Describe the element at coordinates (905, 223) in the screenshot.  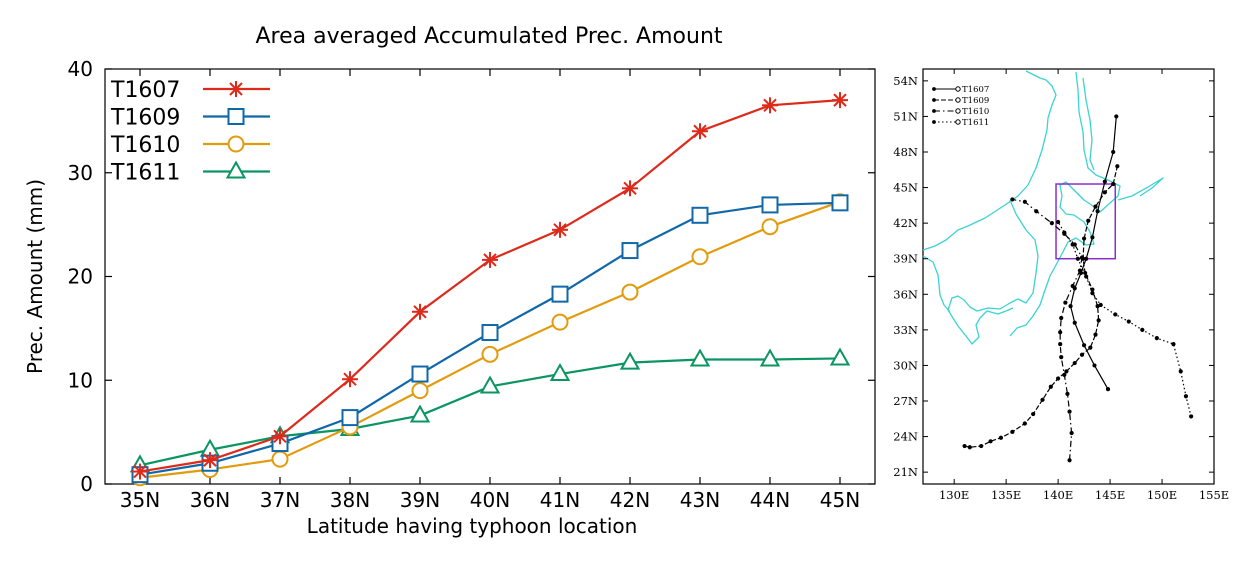
I see `lat-tick-label: 42N` at that location.